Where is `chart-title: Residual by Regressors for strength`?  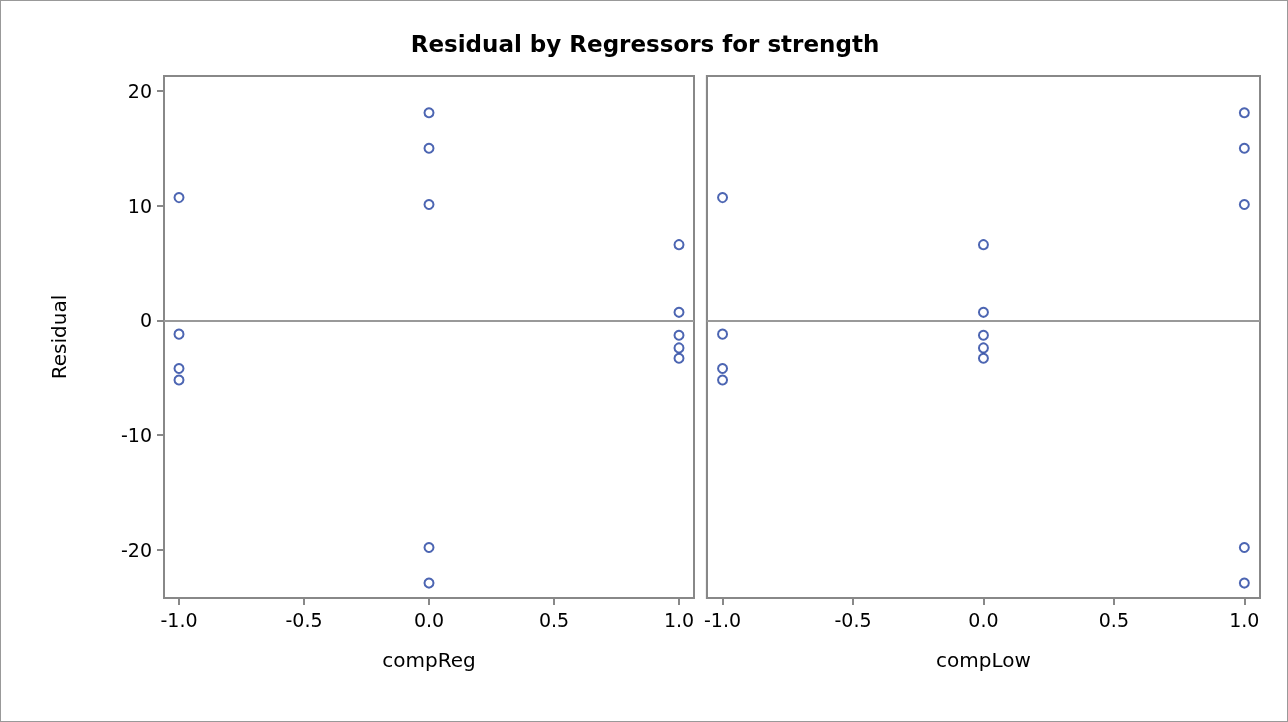 chart-title: Residual by Regressors for strength is located at coordinates (645, 44).